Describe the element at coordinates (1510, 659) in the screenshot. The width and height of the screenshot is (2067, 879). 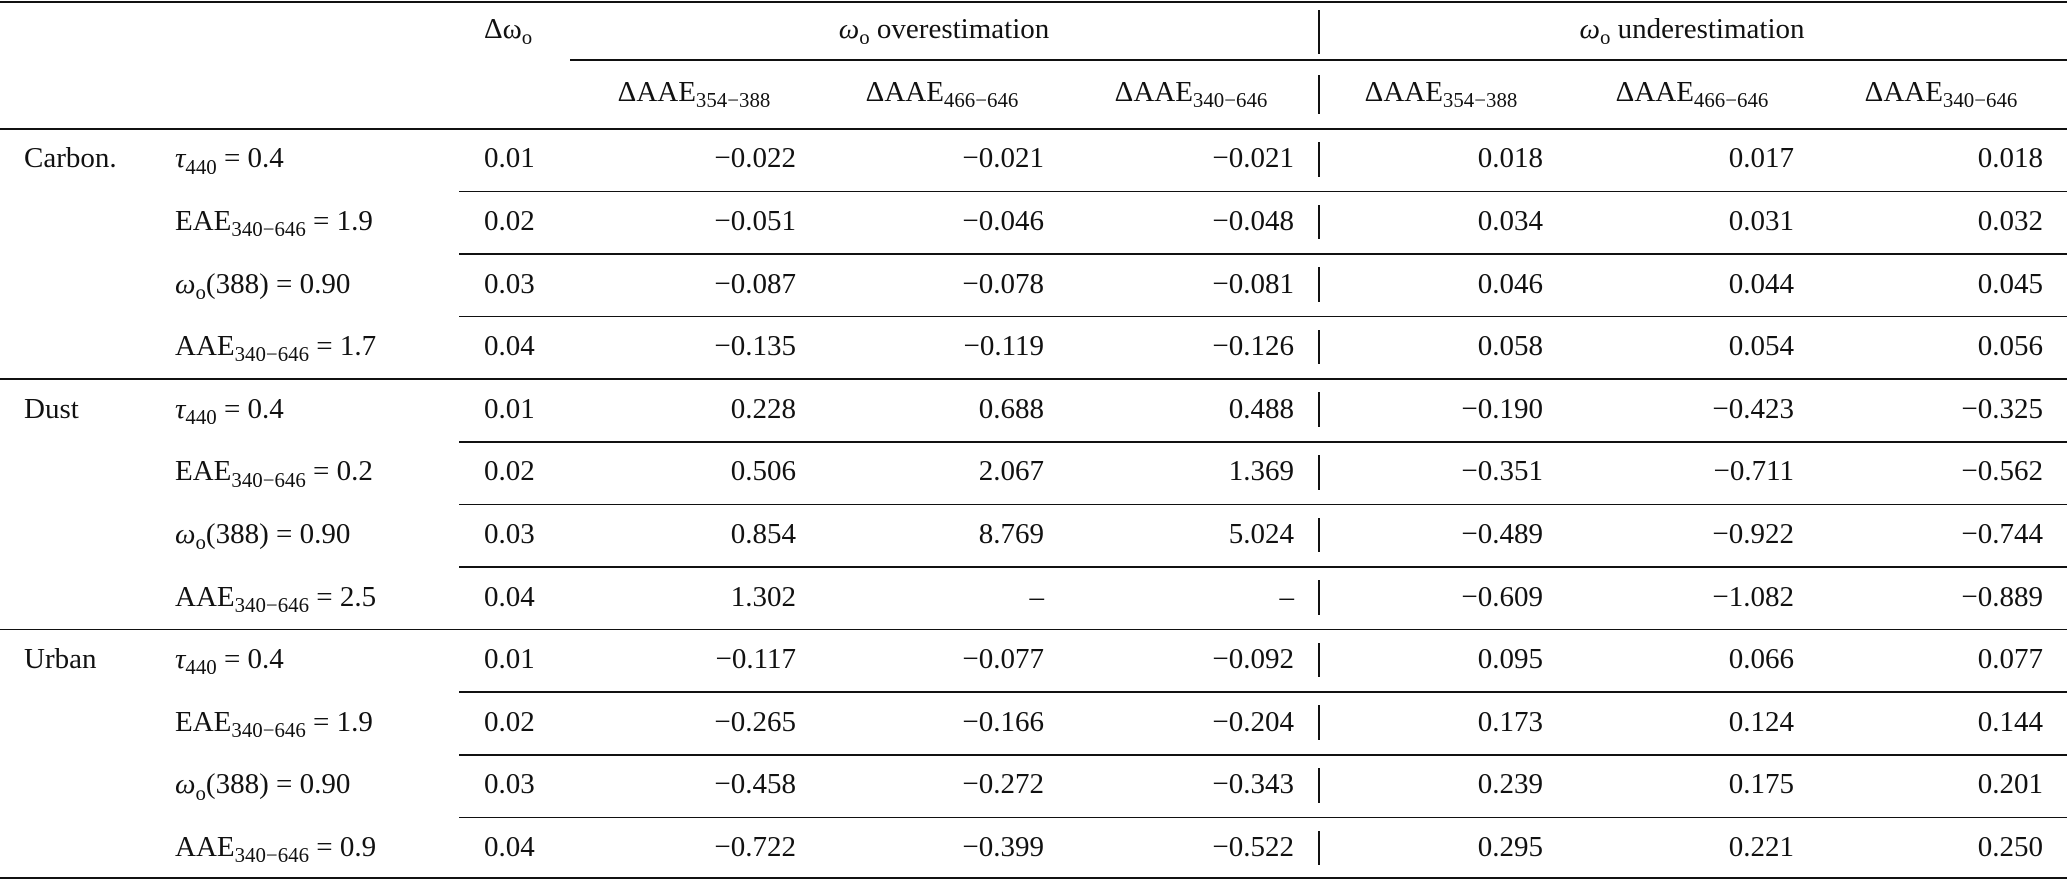
I see `cell-value: 0.095` at that location.